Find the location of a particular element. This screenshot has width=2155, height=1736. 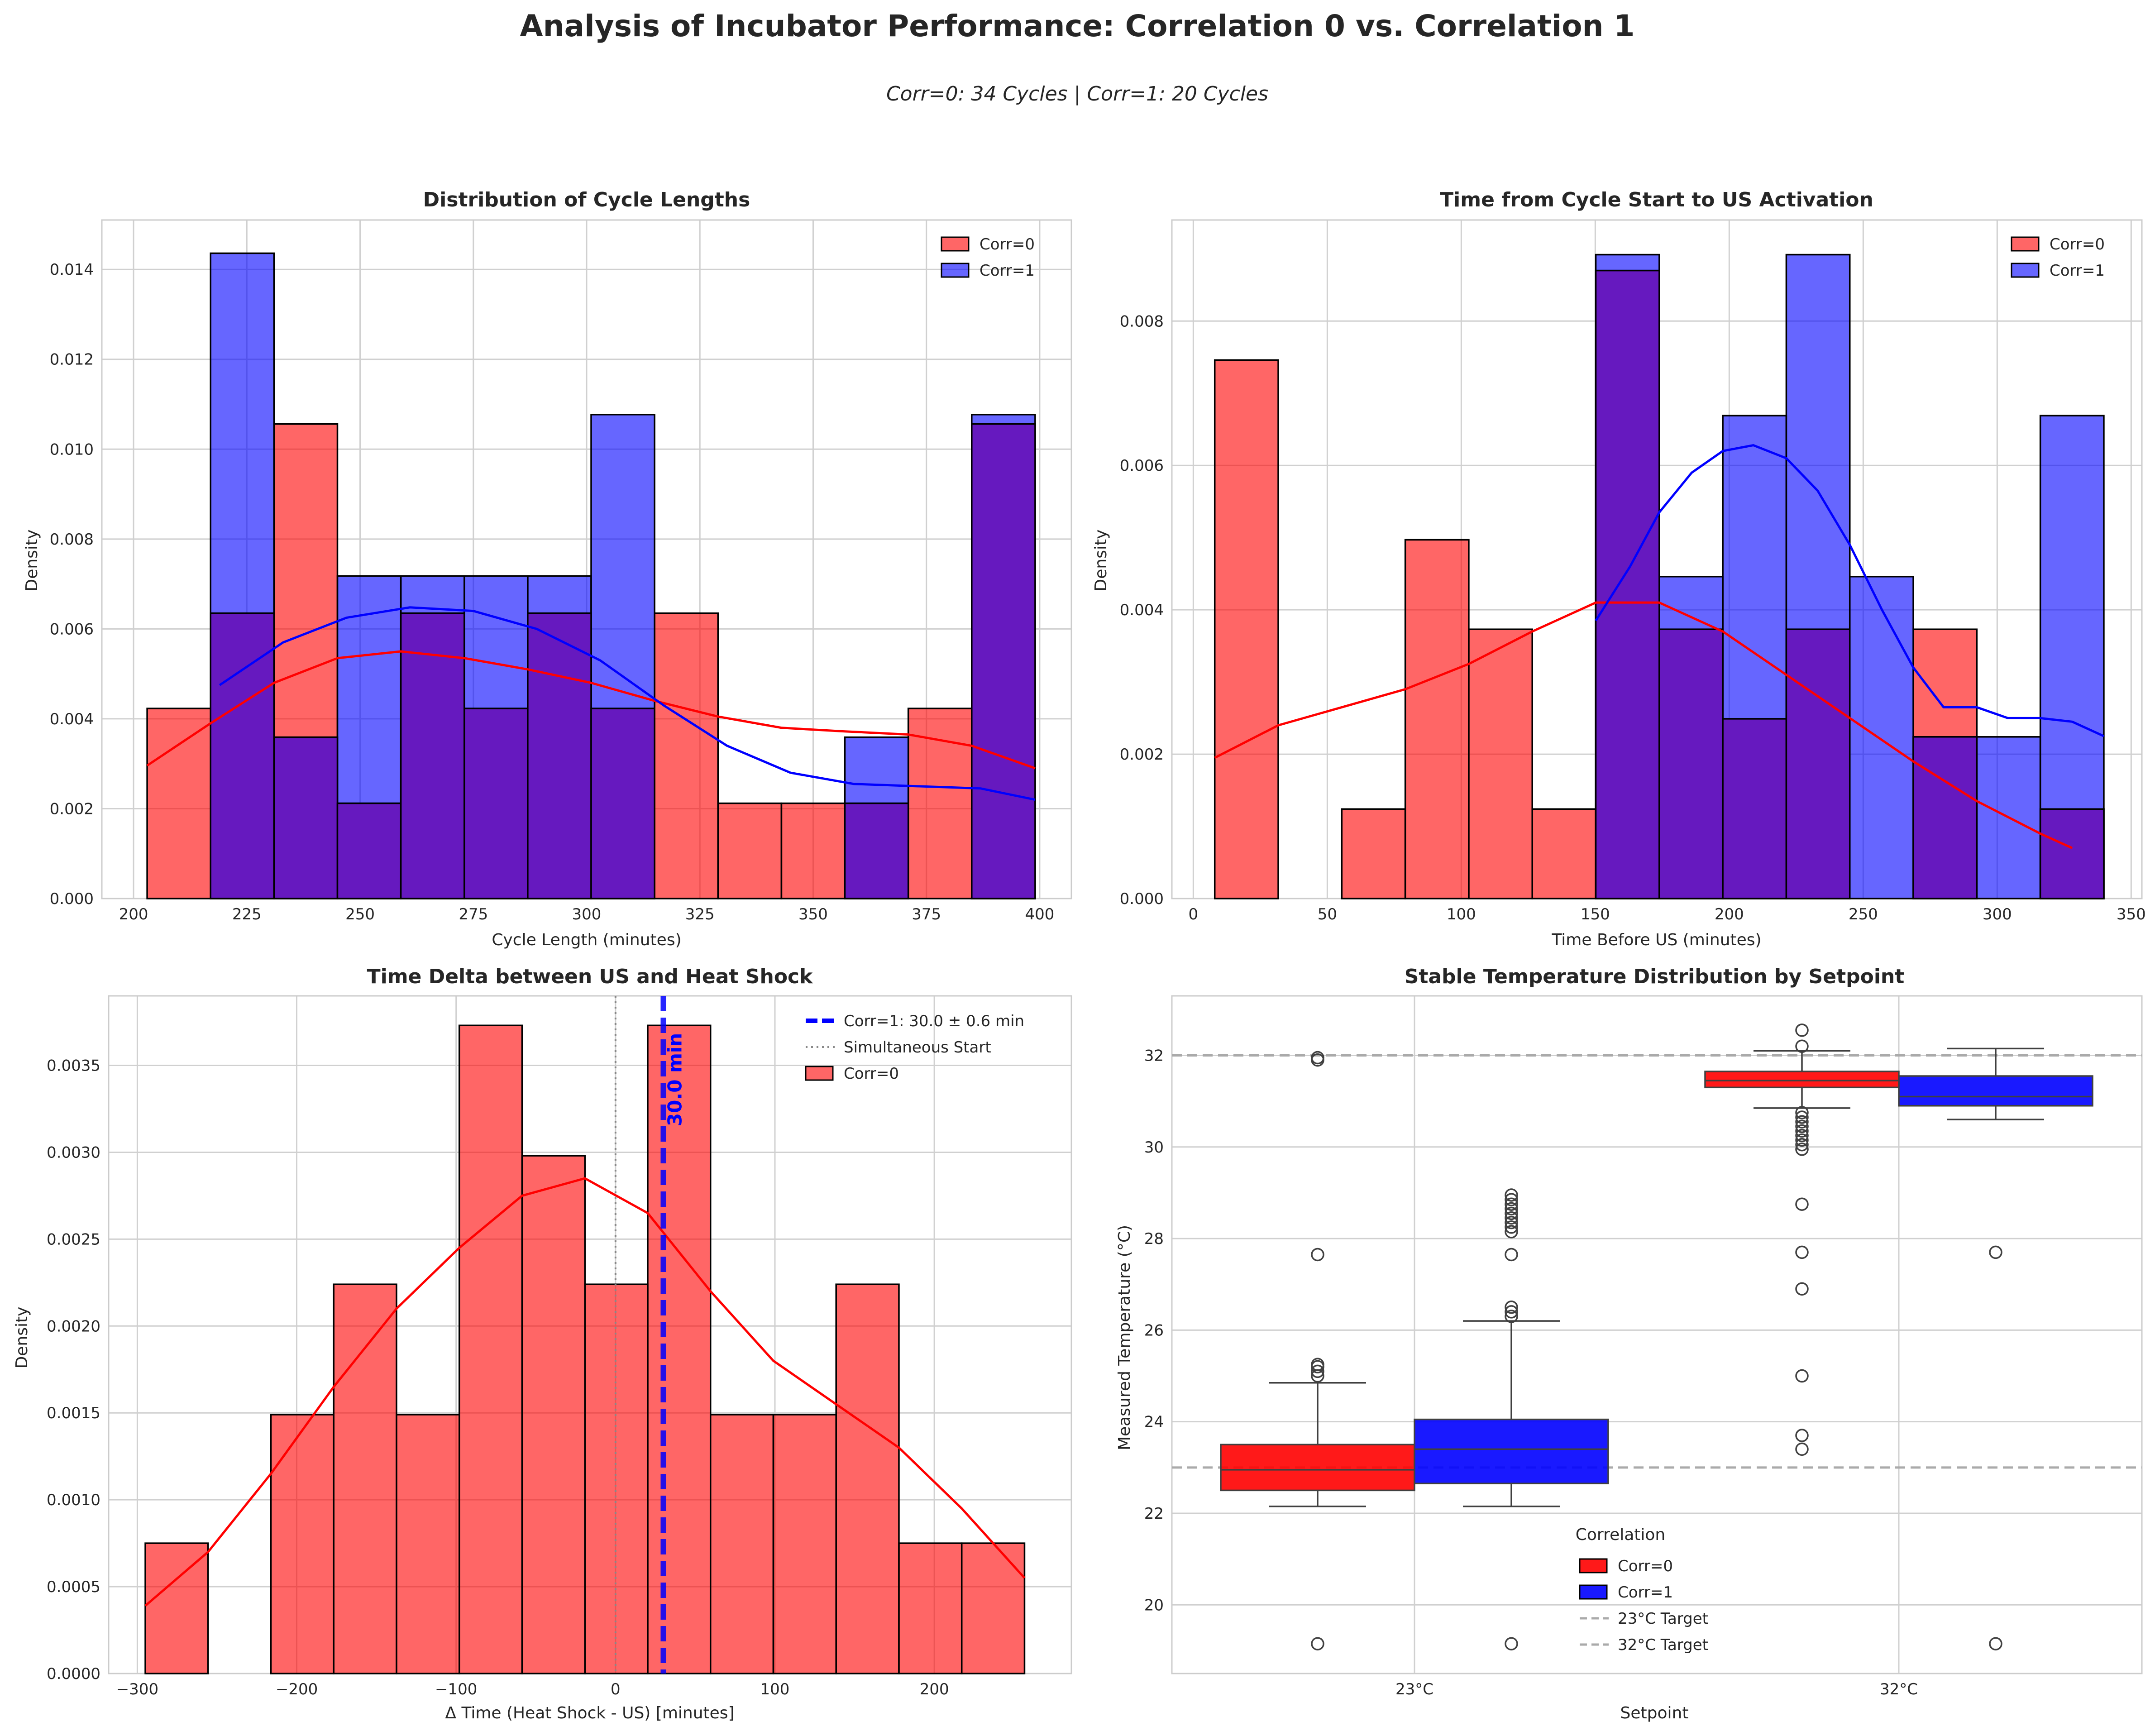

x-axis-label: Cycle Length (minutes) is located at coordinates (586, 940).